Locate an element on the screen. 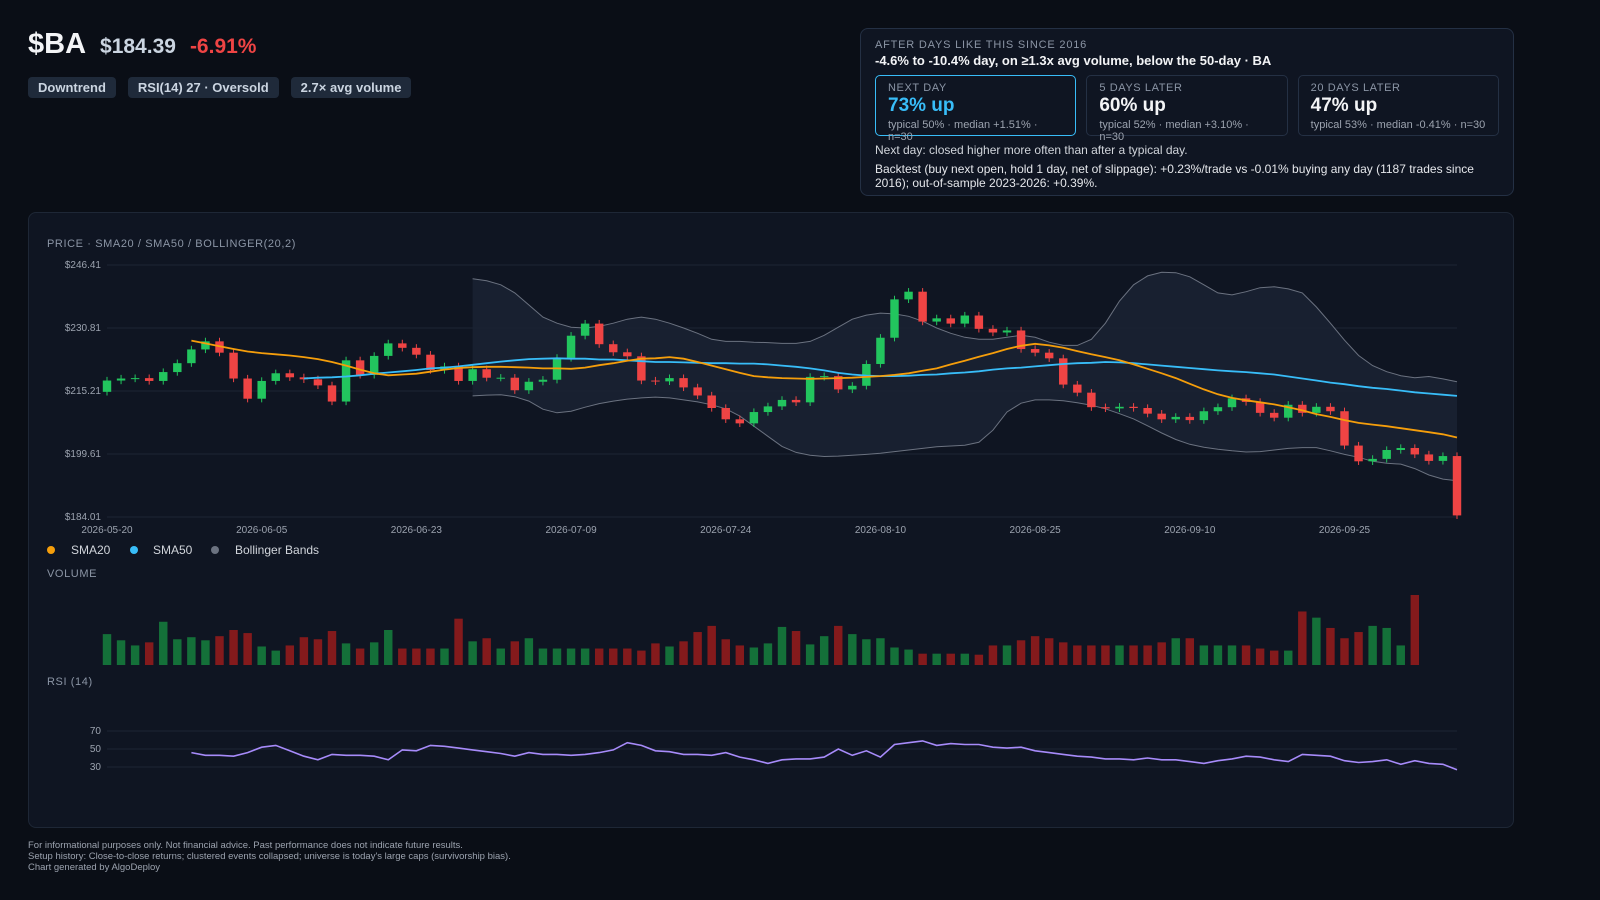 This screenshot has height=900, width=1600. price-panel-title: PRICE · SMA20 / SMA50 / BOLLINGER(20,2) is located at coordinates (171, 244).